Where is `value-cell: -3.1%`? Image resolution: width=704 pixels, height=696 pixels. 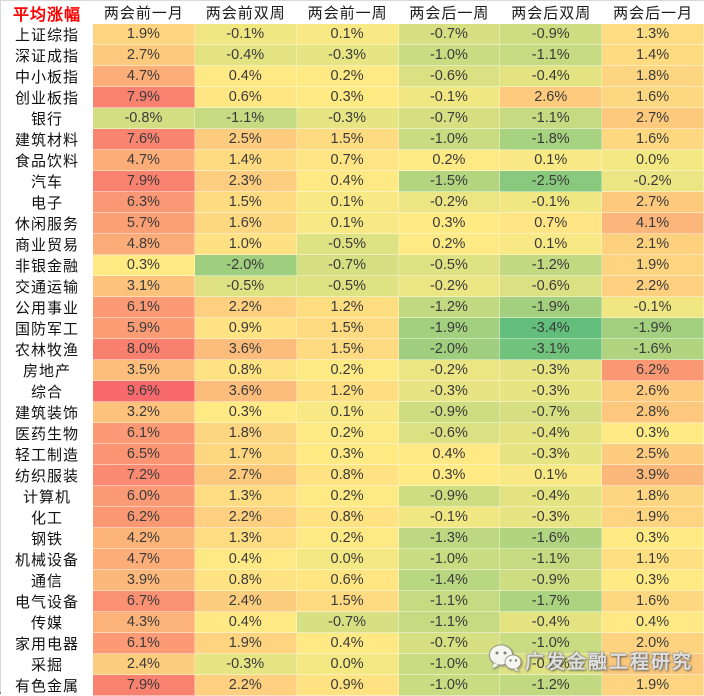 value-cell: -3.1% is located at coordinates (551, 349).